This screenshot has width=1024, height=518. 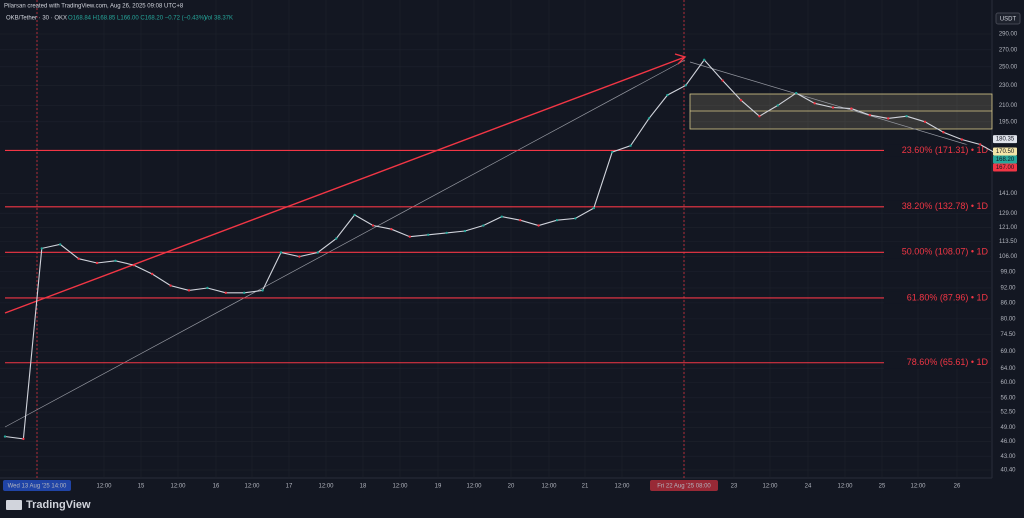 What do you see at coordinates (957, 487) in the screenshot?
I see `x-tick-label: 26` at bounding box center [957, 487].